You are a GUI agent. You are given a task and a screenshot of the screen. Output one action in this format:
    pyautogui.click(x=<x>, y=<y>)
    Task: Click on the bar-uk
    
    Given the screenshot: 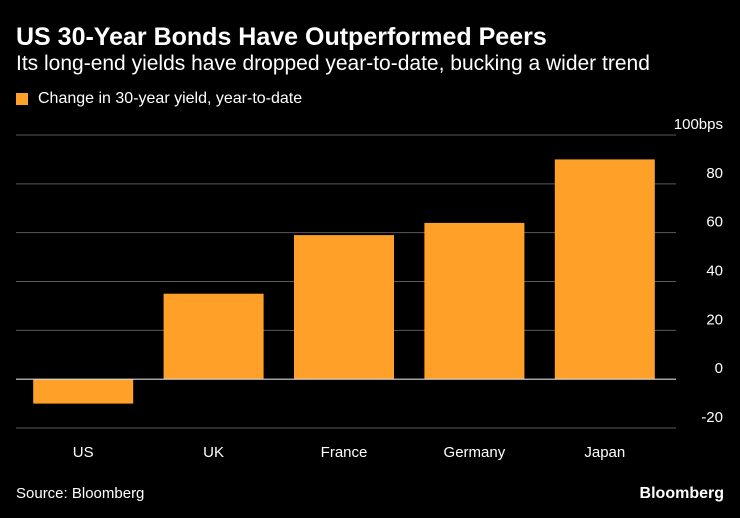 What is the action you would take?
    pyautogui.click(x=213, y=336)
    